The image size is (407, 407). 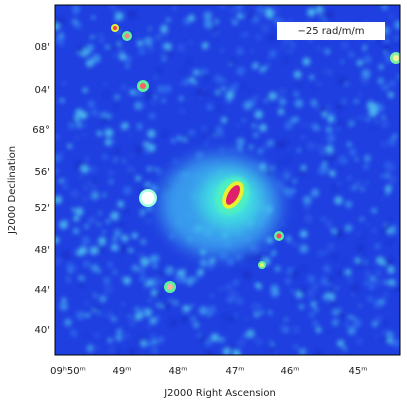 I want to click on y-tick-label: 04', so click(x=42, y=90).